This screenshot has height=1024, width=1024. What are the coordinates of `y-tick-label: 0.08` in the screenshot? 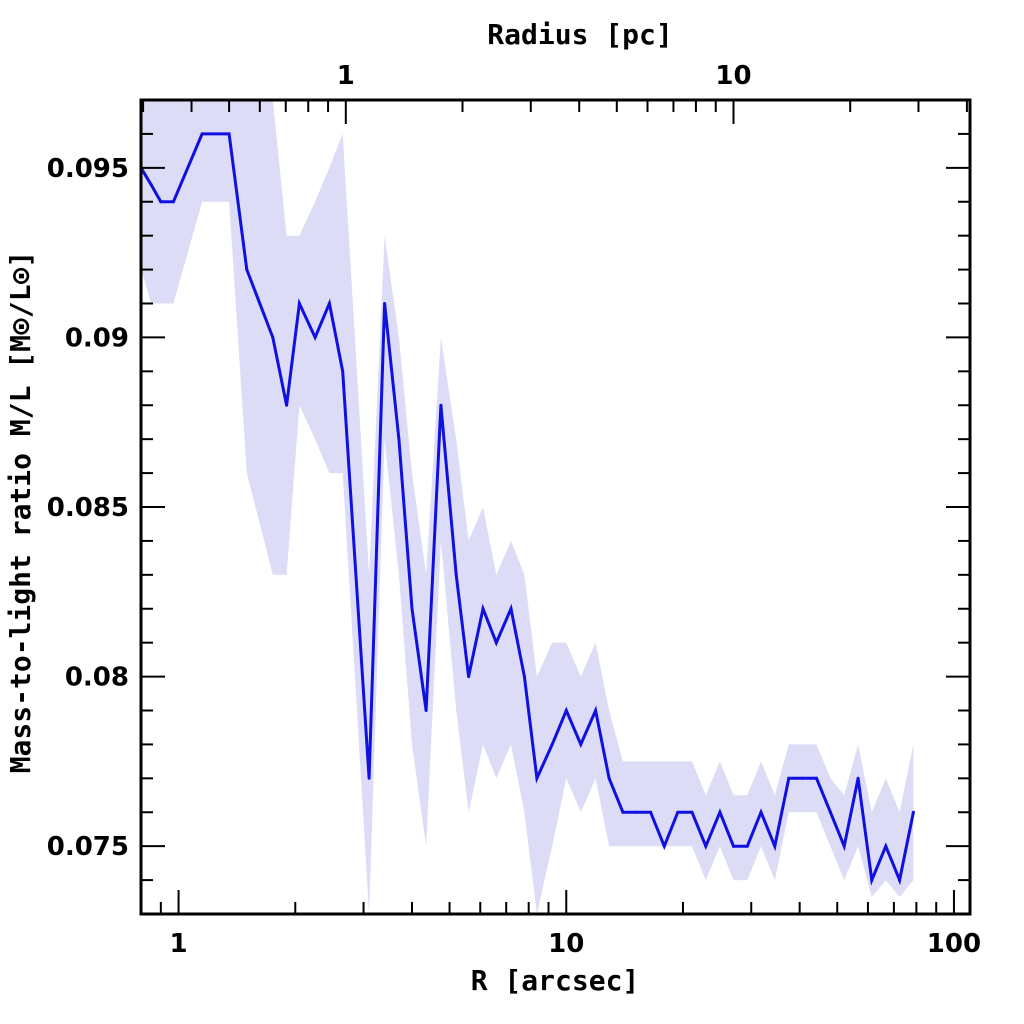 It's located at (97, 678).